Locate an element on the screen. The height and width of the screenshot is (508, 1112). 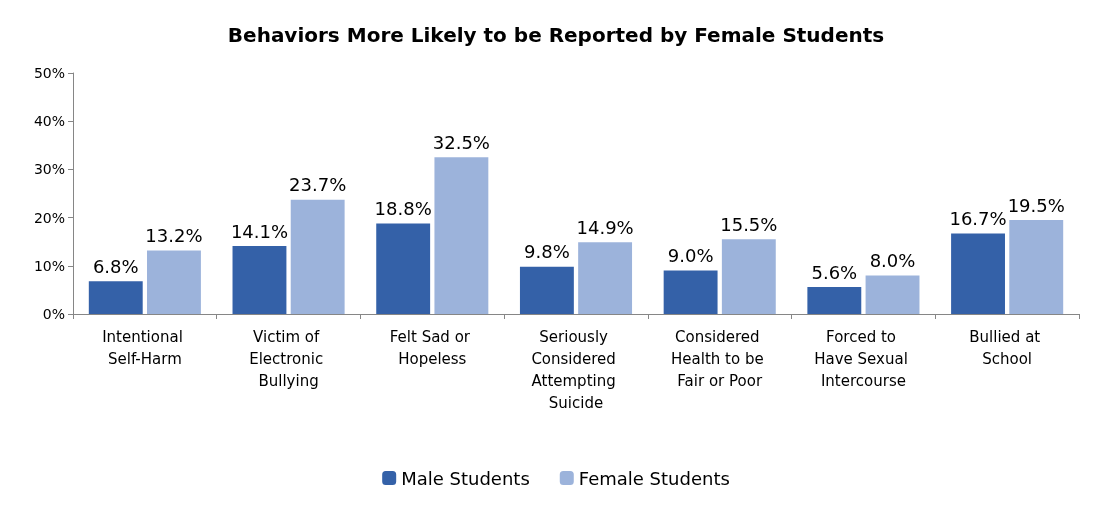
y-tick-label: 20% is located at coordinates (49, 217).